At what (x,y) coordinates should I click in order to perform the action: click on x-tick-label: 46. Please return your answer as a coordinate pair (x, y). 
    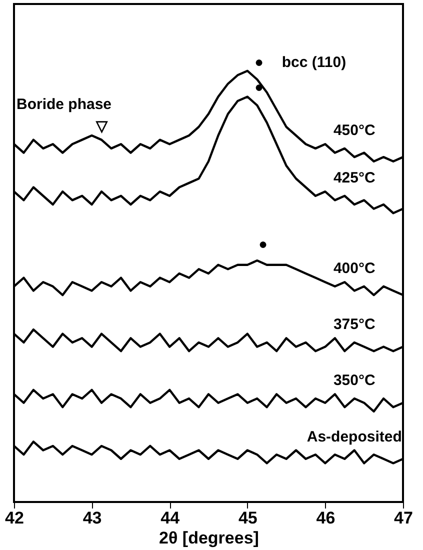
    Looking at the image, I should click on (326, 518).